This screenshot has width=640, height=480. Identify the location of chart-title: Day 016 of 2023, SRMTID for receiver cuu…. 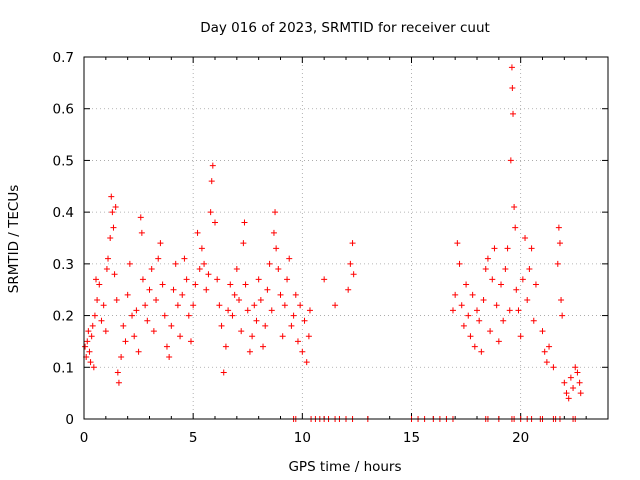
(345, 28).